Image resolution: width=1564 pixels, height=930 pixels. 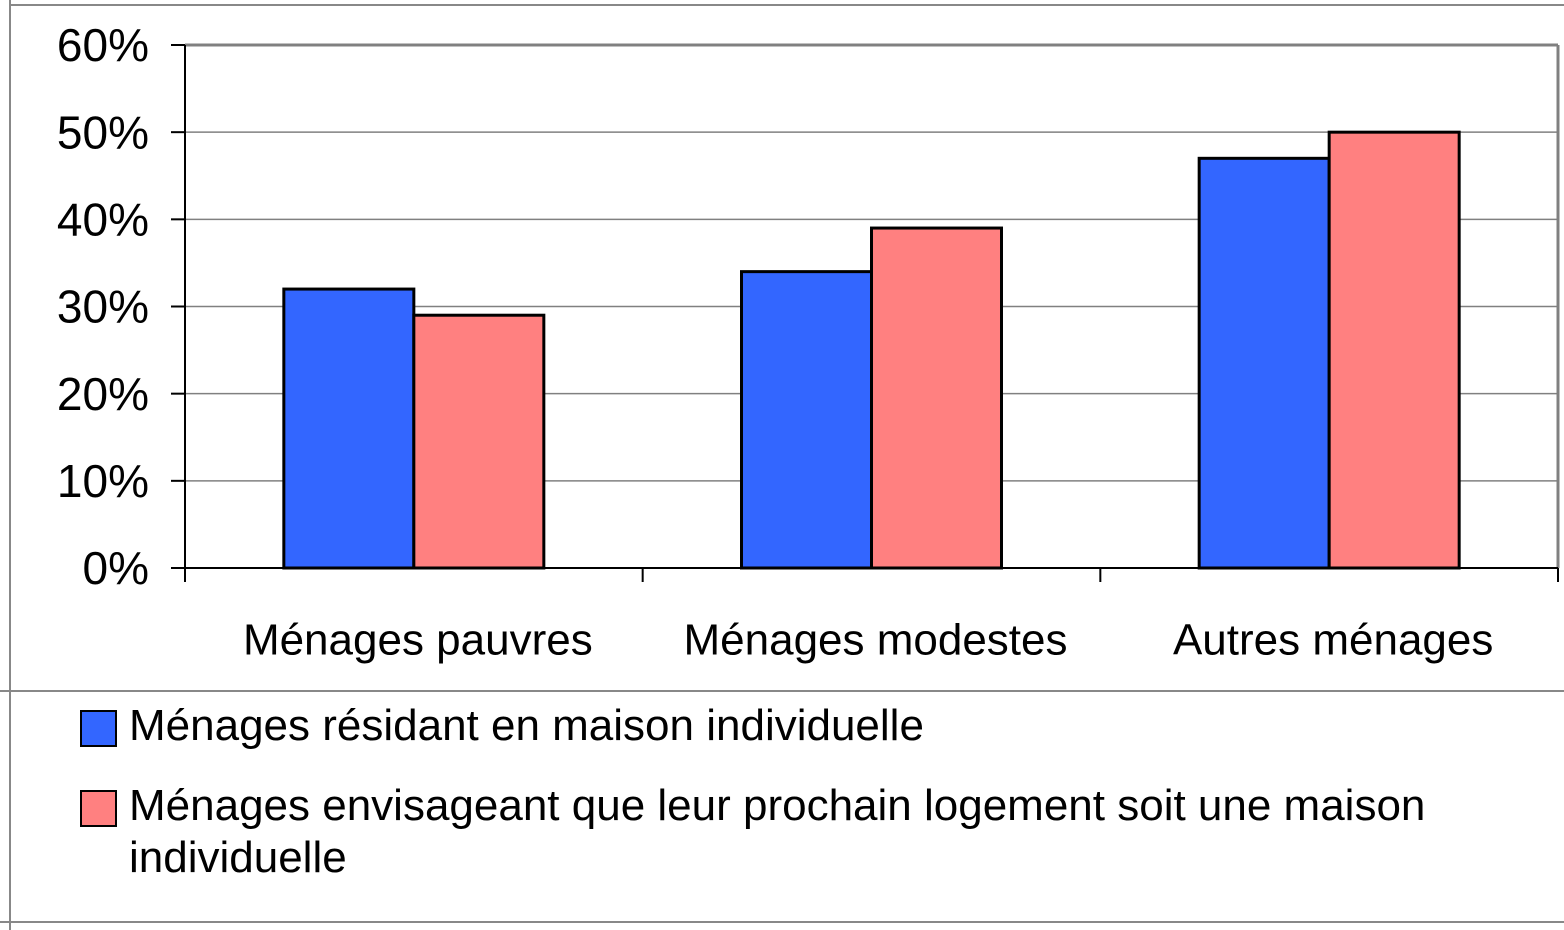 I want to click on legend-item: Ménages résidant en maison individuelle, so click(x=815, y=726).